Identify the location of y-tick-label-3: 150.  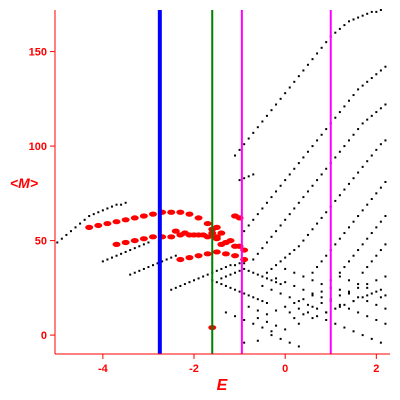
(38, 53).